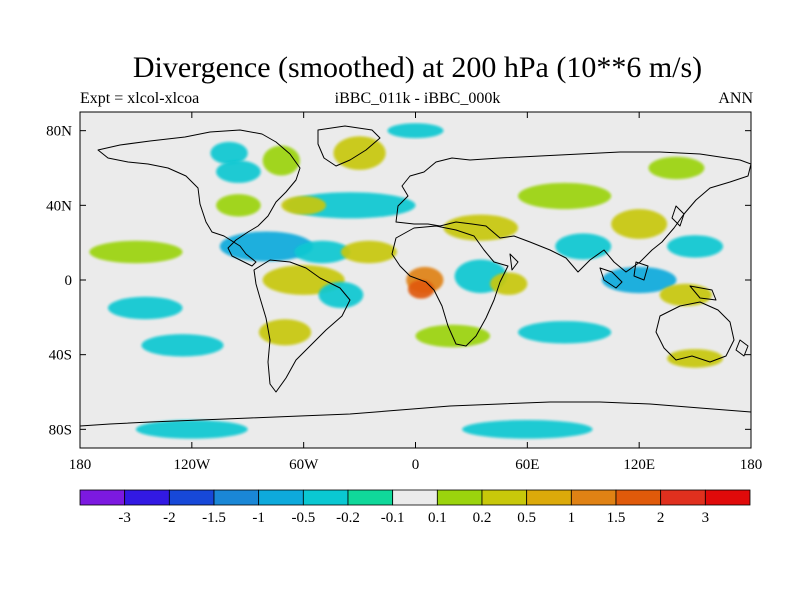  I want to click on colorbar-label-7: 0.1, so click(437, 518).